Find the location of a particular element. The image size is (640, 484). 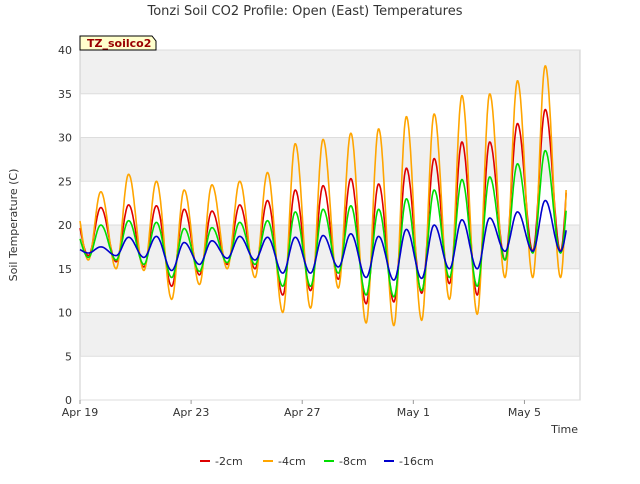

x-axis-label: Time is located at coordinates (564, 429).